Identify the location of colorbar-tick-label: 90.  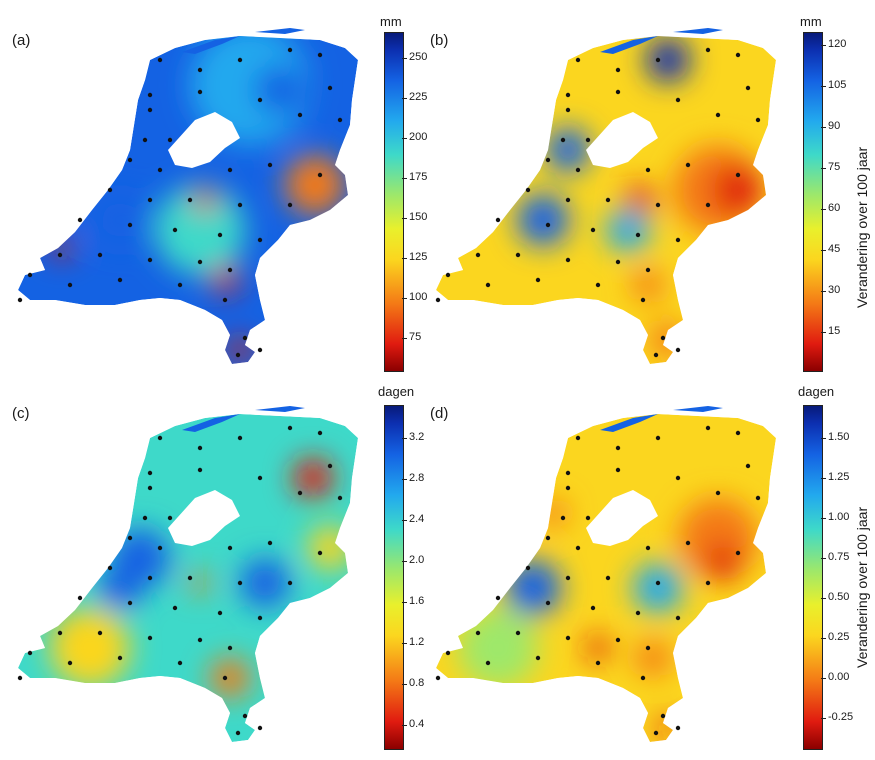
(834, 126).